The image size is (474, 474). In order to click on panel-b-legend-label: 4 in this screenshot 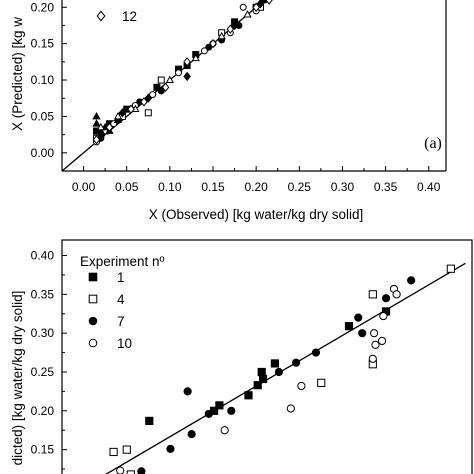, I will do `click(121, 299)`.